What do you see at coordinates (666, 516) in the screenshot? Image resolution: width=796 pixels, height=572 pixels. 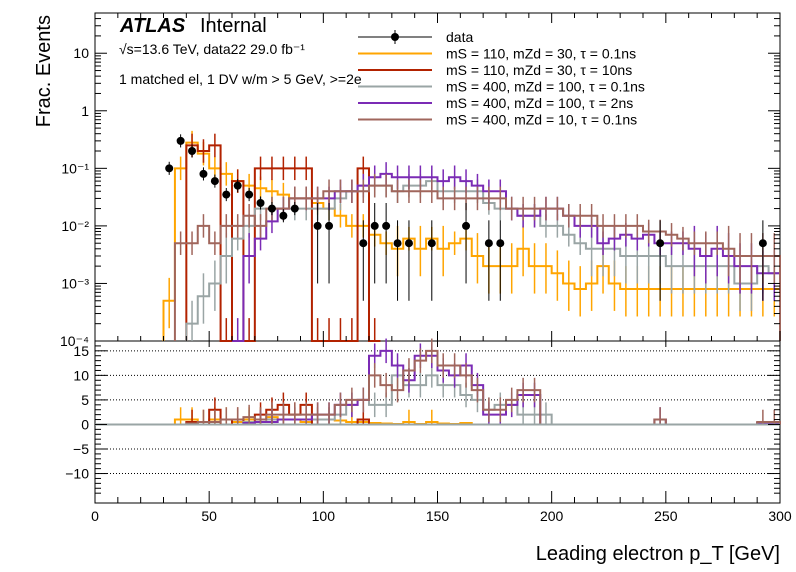 I see `x-tick-label: 250` at bounding box center [666, 516].